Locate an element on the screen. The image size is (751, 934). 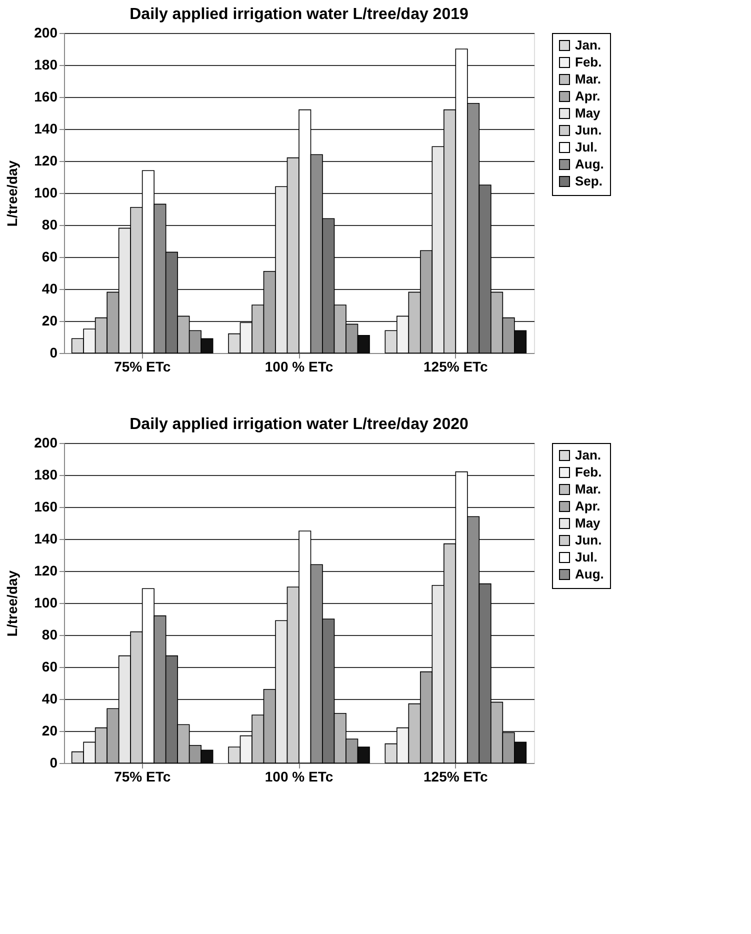
chart-title: Daily applied irrigation water L/tree/day 2019 is located at coordinates (299, 14).